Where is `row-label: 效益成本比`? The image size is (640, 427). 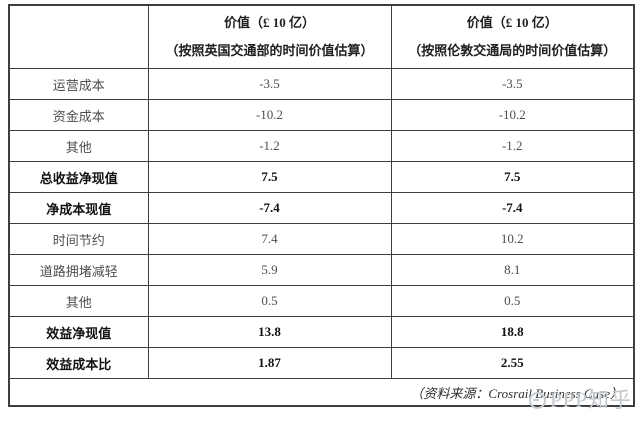
row-label: 效益成本比 is located at coordinates (78, 363).